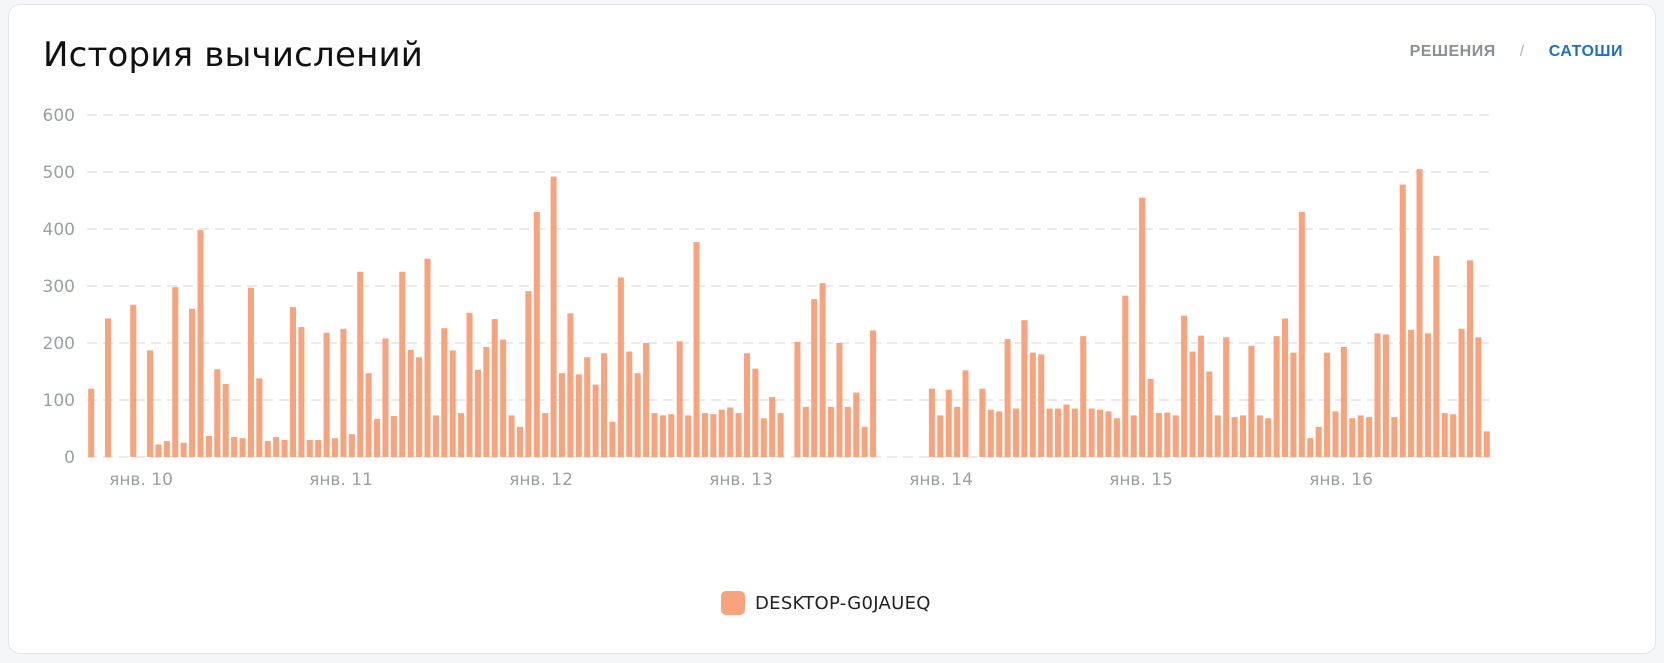 The width and height of the screenshot is (1664, 663). Describe the element at coordinates (826, 603) in the screenshot. I see `legend-item: DESKTOP-G0JAUEQ` at that location.